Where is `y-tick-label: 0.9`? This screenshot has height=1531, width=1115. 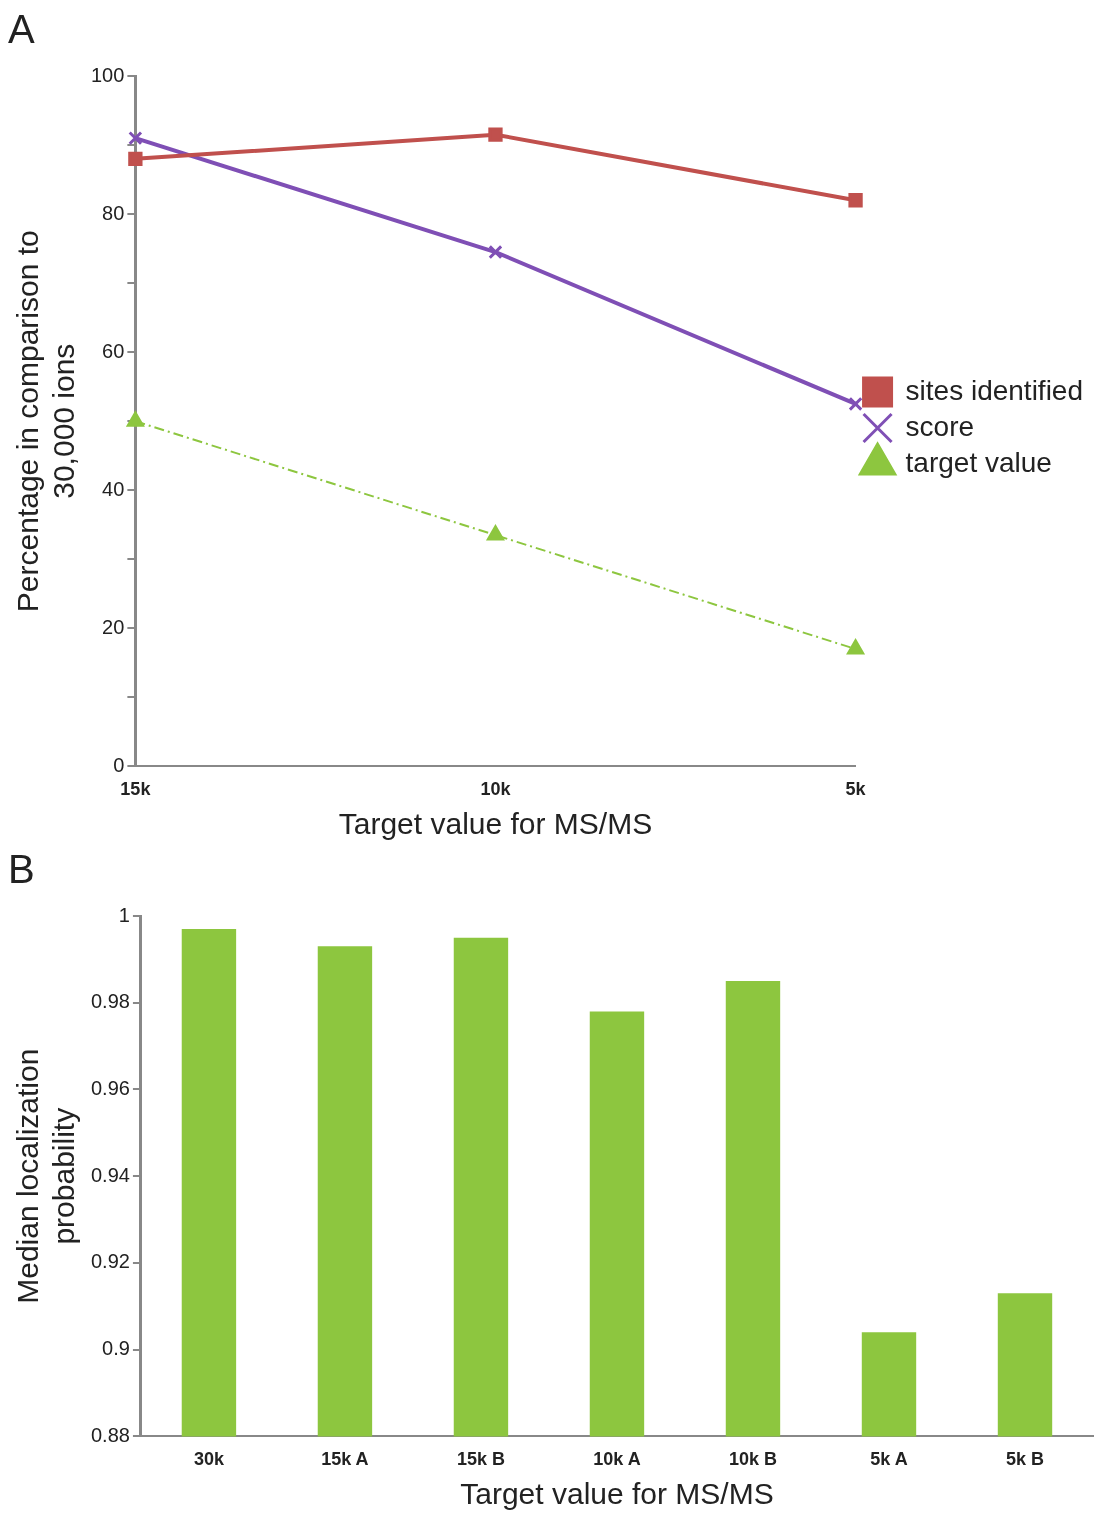 y-tick-label: 0.9 is located at coordinates (116, 1348).